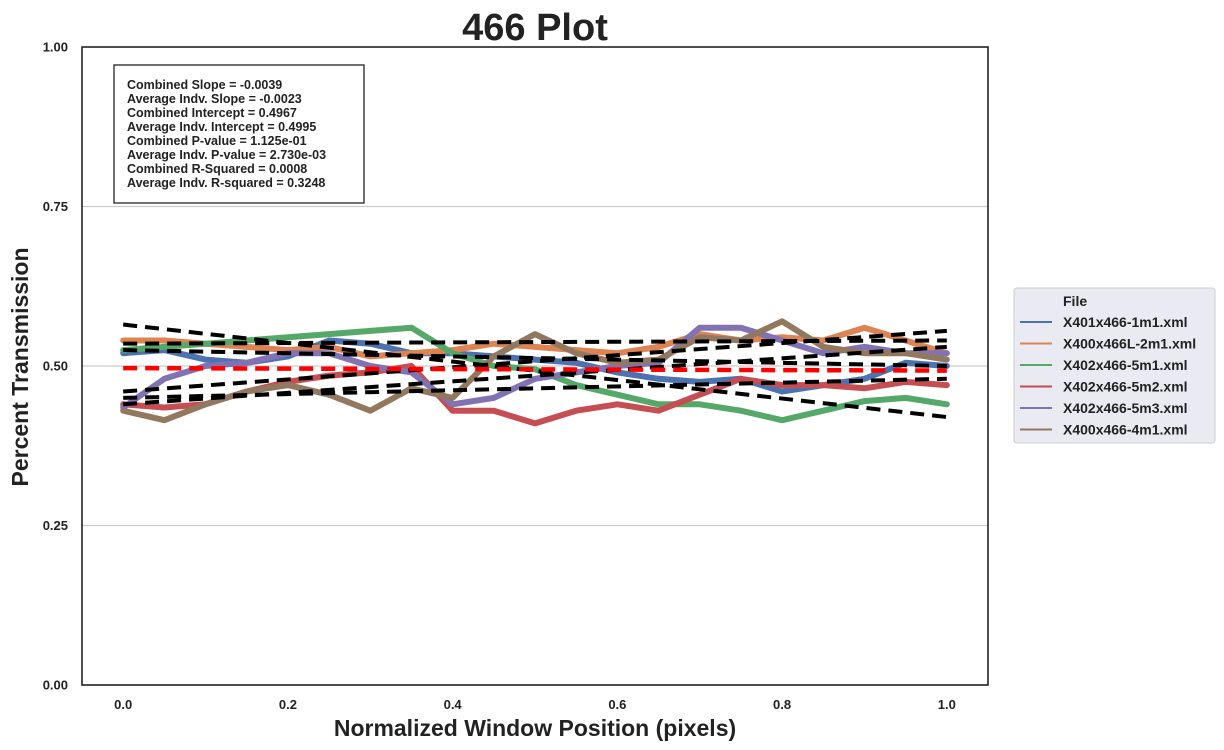 The height and width of the screenshot is (750, 1224). I want to click on legend-entry: X402x466-5m2.xml, so click(1125, 387).